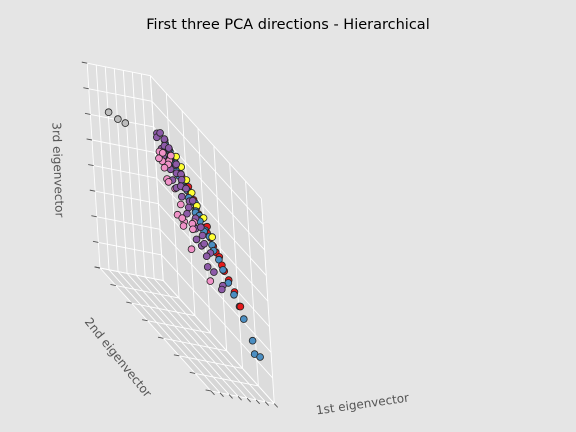  I want to click on floor-pane, so click(187, 336).